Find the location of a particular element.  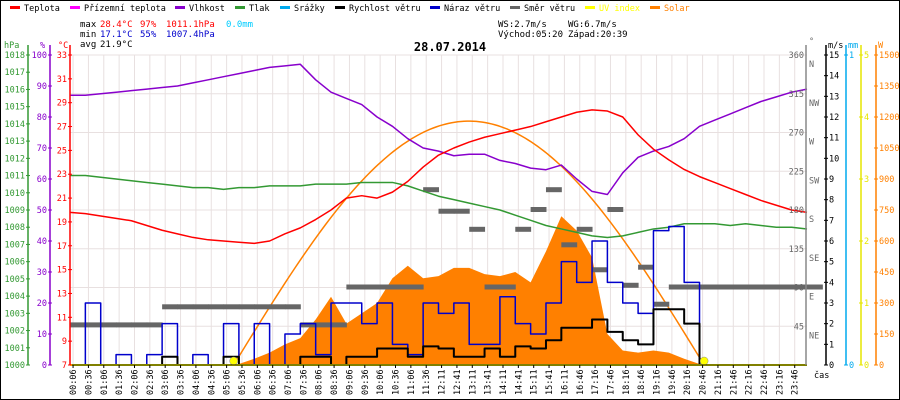

temperature-tick-label-13: 13 is located at coordinates (62, 294).